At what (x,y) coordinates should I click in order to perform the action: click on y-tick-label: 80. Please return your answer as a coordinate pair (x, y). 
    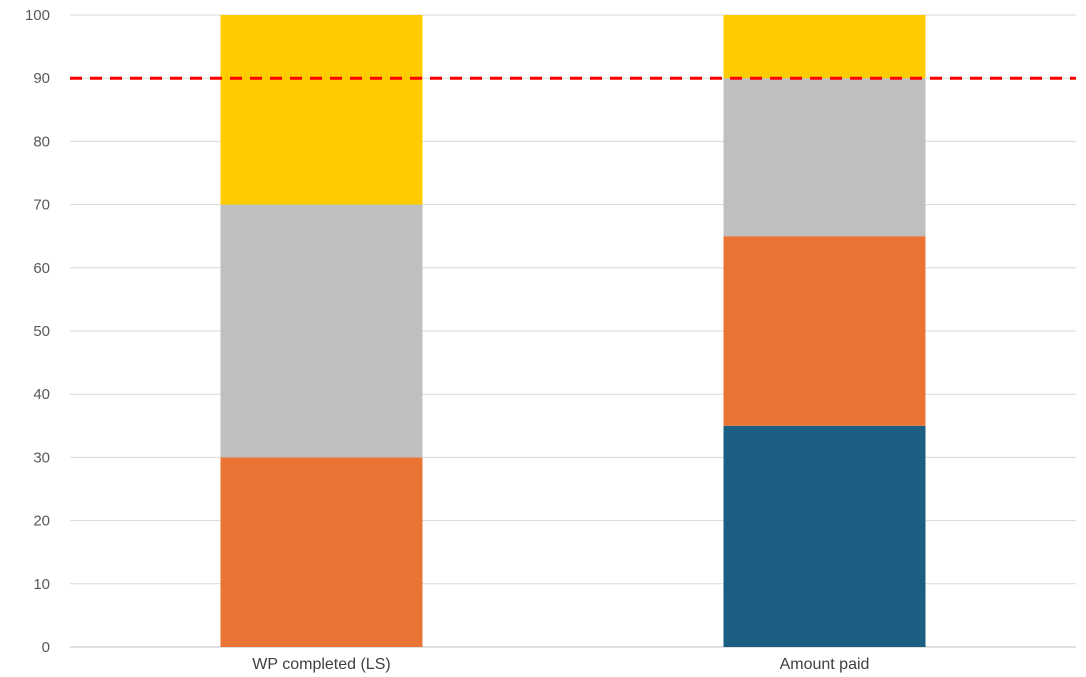
    Looking at the image, I should click on (41, 141).